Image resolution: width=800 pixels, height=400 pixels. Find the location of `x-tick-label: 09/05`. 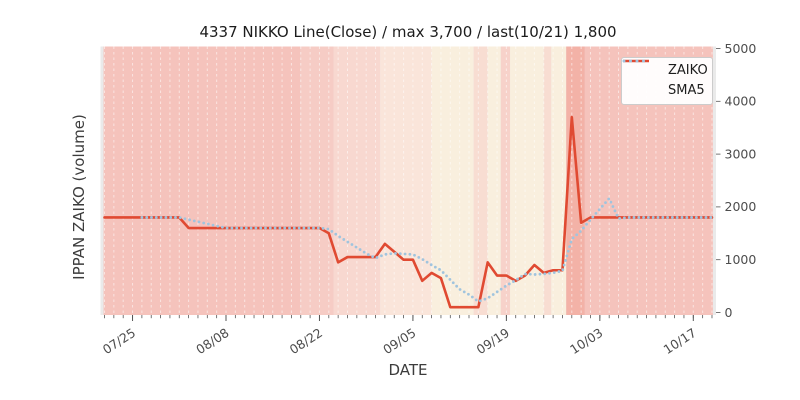

x-tick-label: 09/05 is located at coordinates (399, 341).